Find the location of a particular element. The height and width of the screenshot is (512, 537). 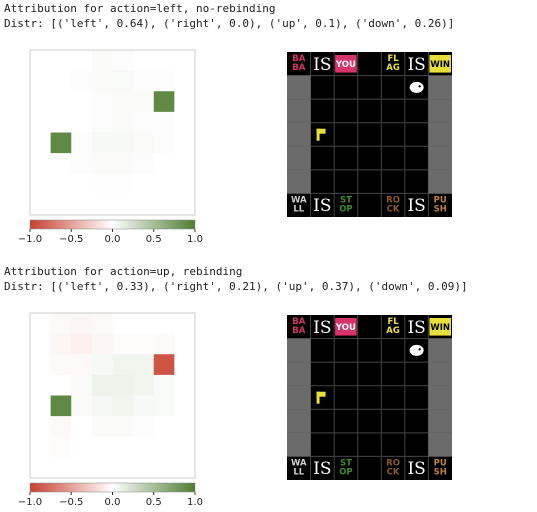

rule-word: WA is located at coordinates (299, 463).